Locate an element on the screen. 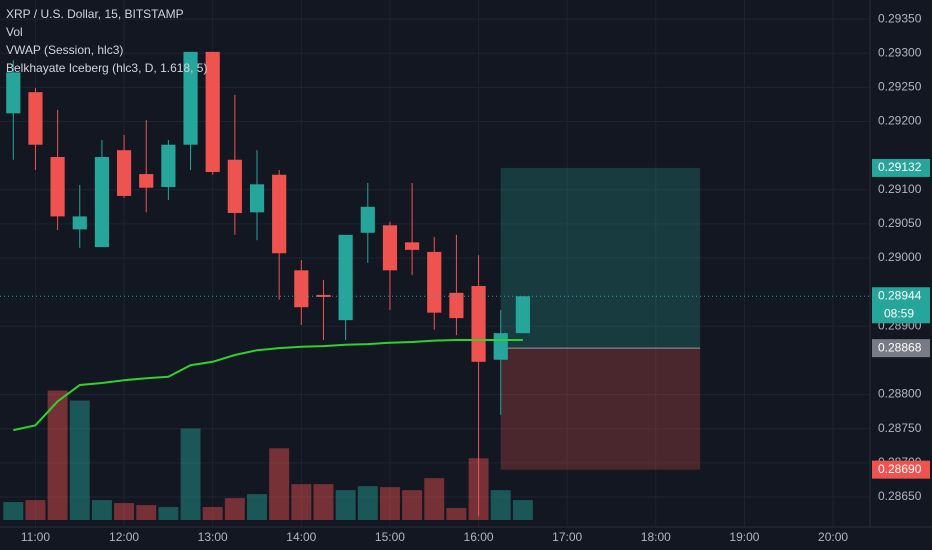  x-tick-label: 17:00 is located at coordinates (567, 537).